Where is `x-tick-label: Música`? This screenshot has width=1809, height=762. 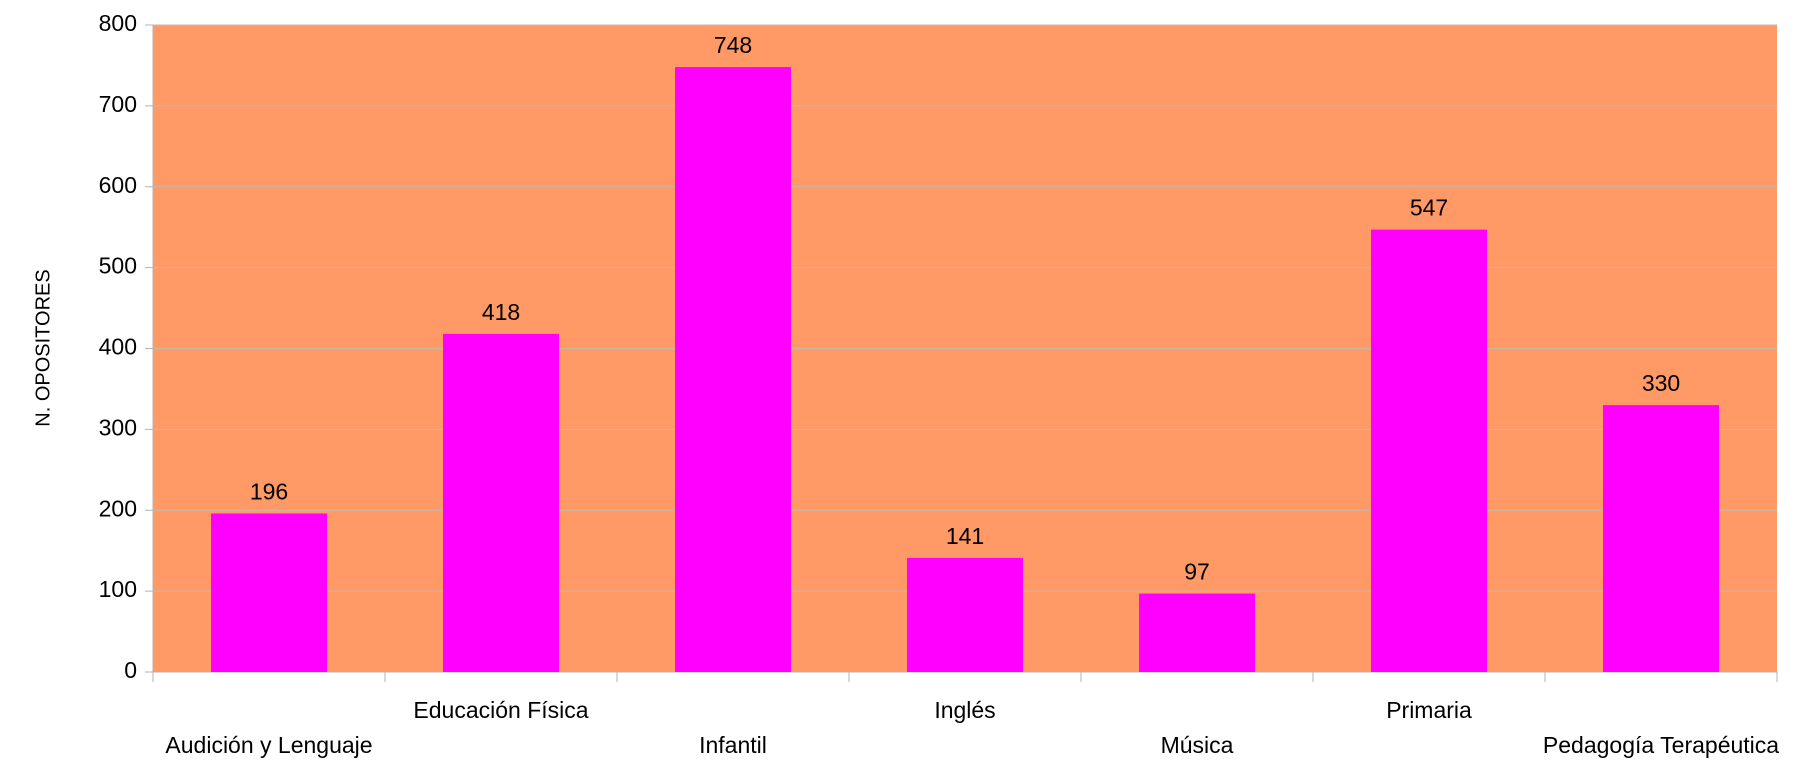
x-tick-label: Música is located at coordinates (1197, 745).